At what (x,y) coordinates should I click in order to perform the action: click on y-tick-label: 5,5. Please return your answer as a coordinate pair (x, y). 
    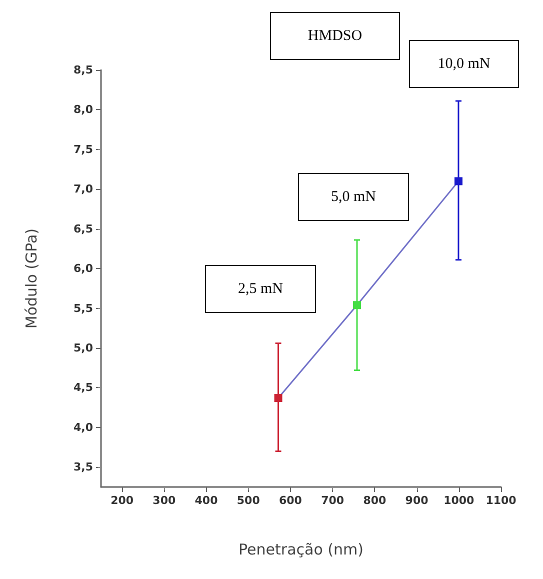
    Looking at the image, I should click on (83, 308).